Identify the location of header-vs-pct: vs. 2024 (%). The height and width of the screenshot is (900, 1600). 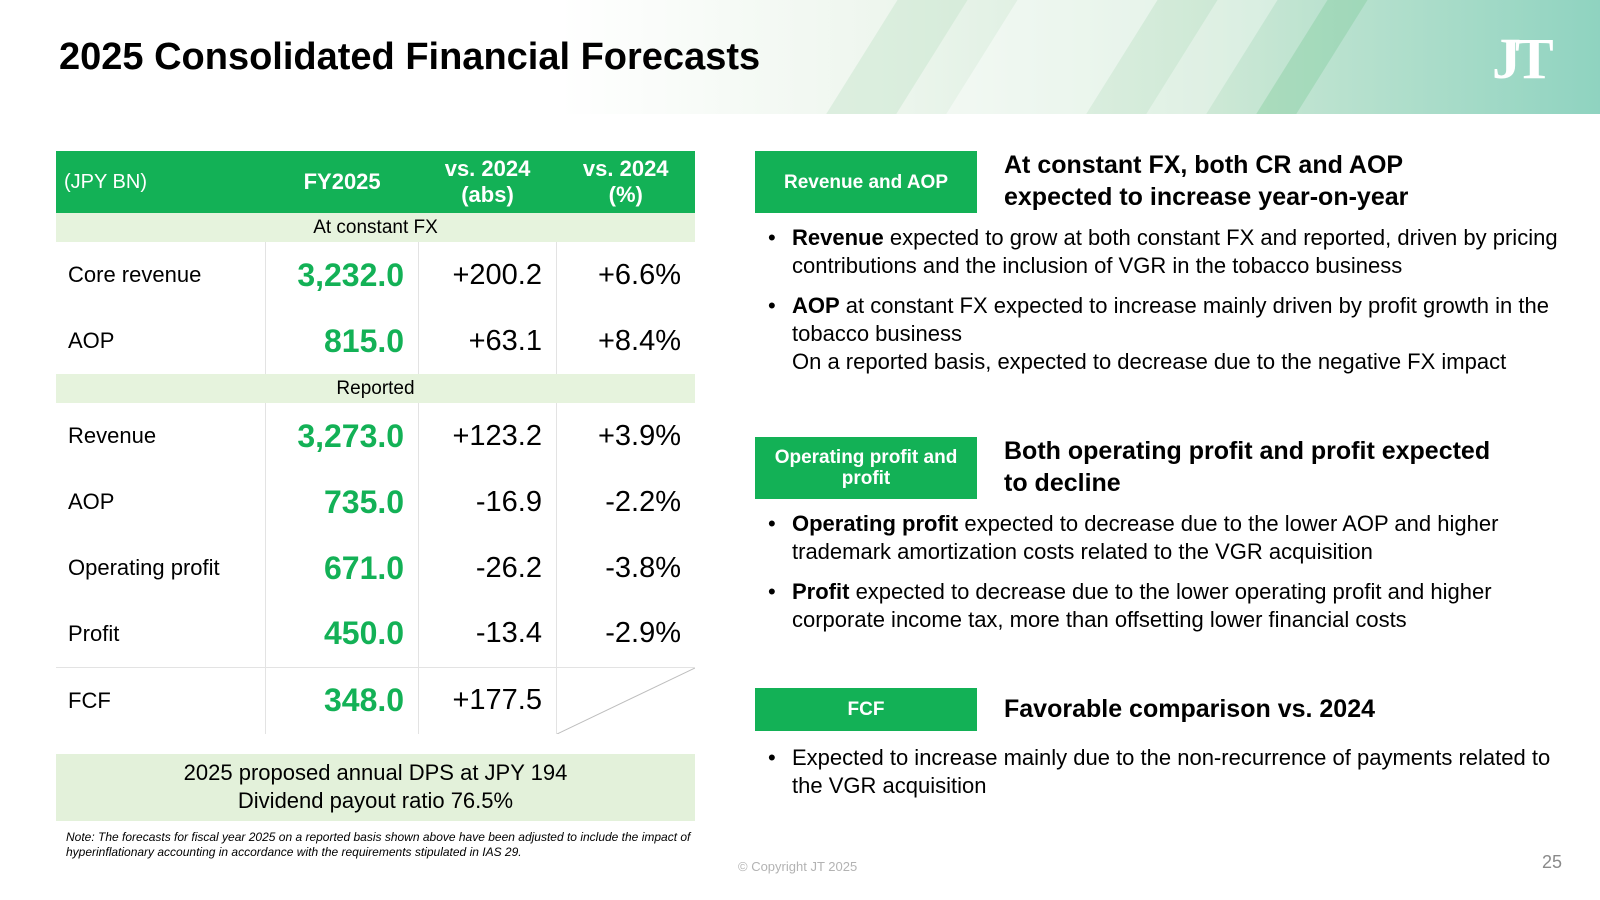
(625, 182).